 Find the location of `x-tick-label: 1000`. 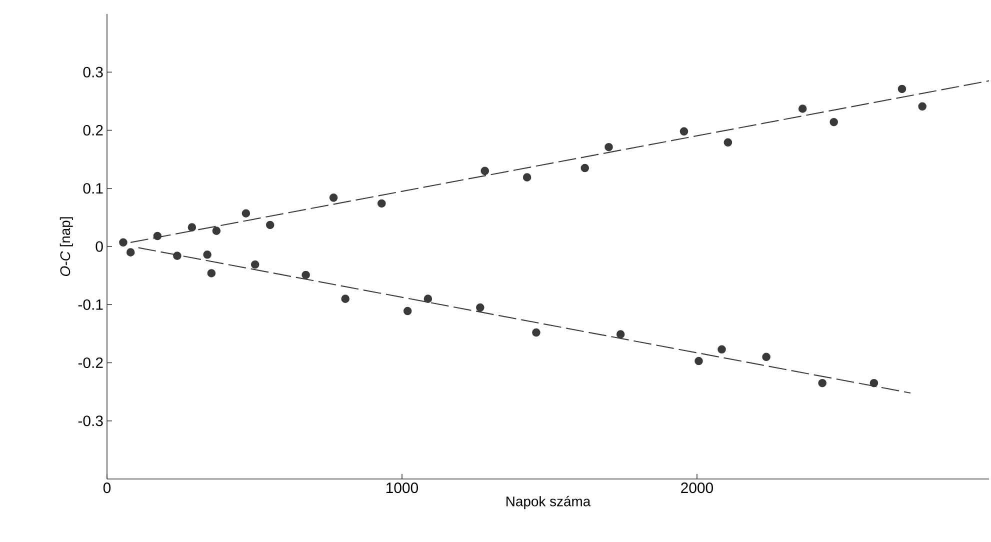

x-tick-label: 1000 is located at coordinates (402, 488).